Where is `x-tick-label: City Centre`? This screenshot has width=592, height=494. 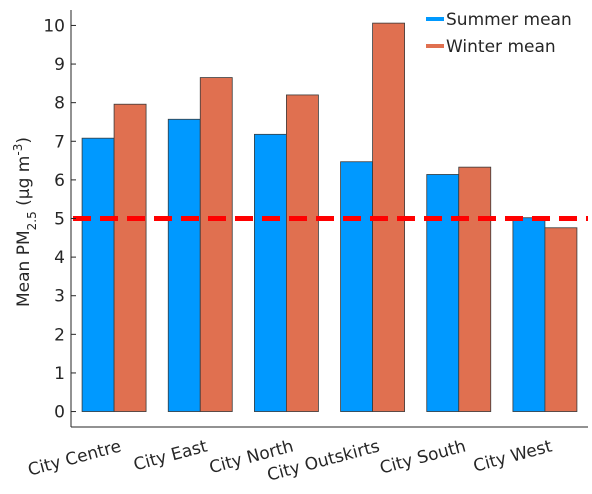 x-tick-label: City Centre is located at coordinates (74, 459).